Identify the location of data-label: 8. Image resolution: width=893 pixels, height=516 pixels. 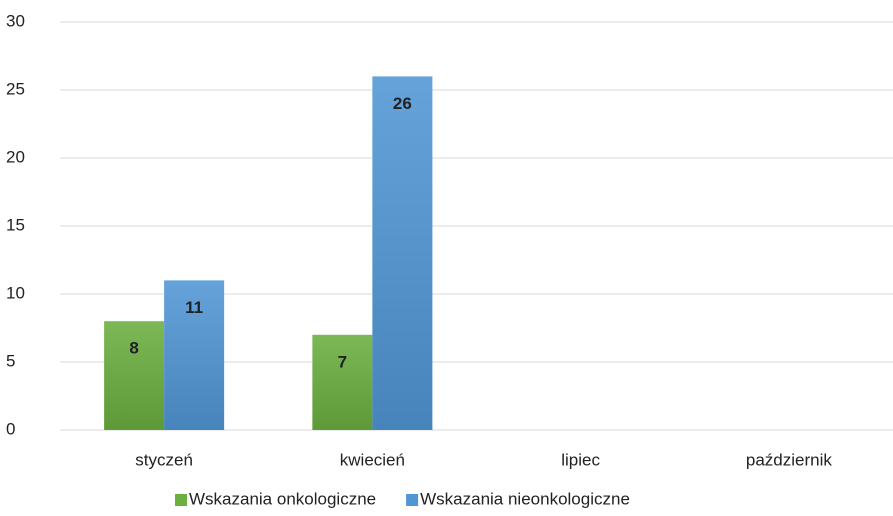
(133, 348).